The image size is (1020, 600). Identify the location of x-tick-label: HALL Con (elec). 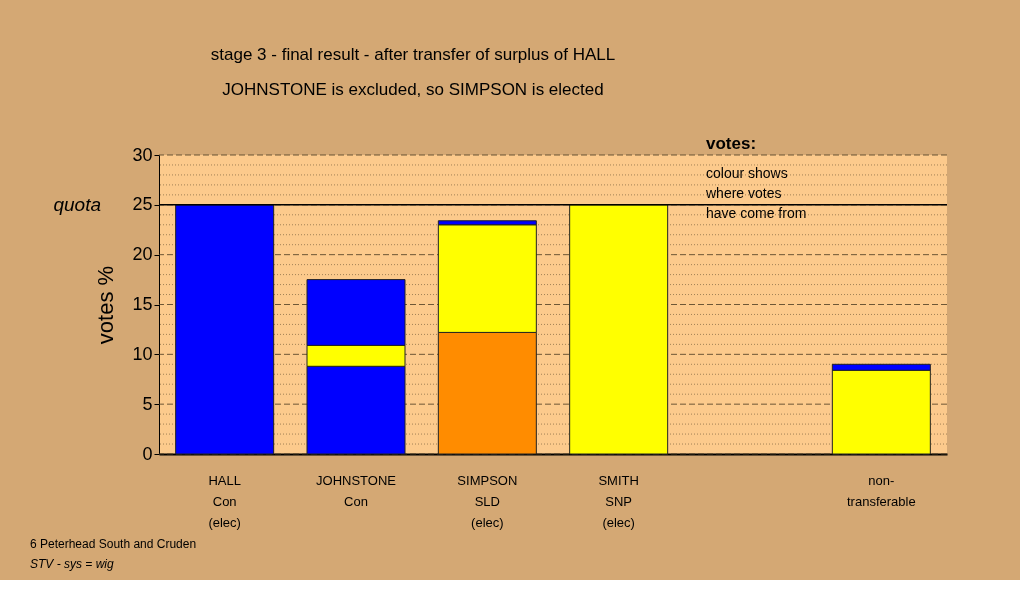
(224, 501).